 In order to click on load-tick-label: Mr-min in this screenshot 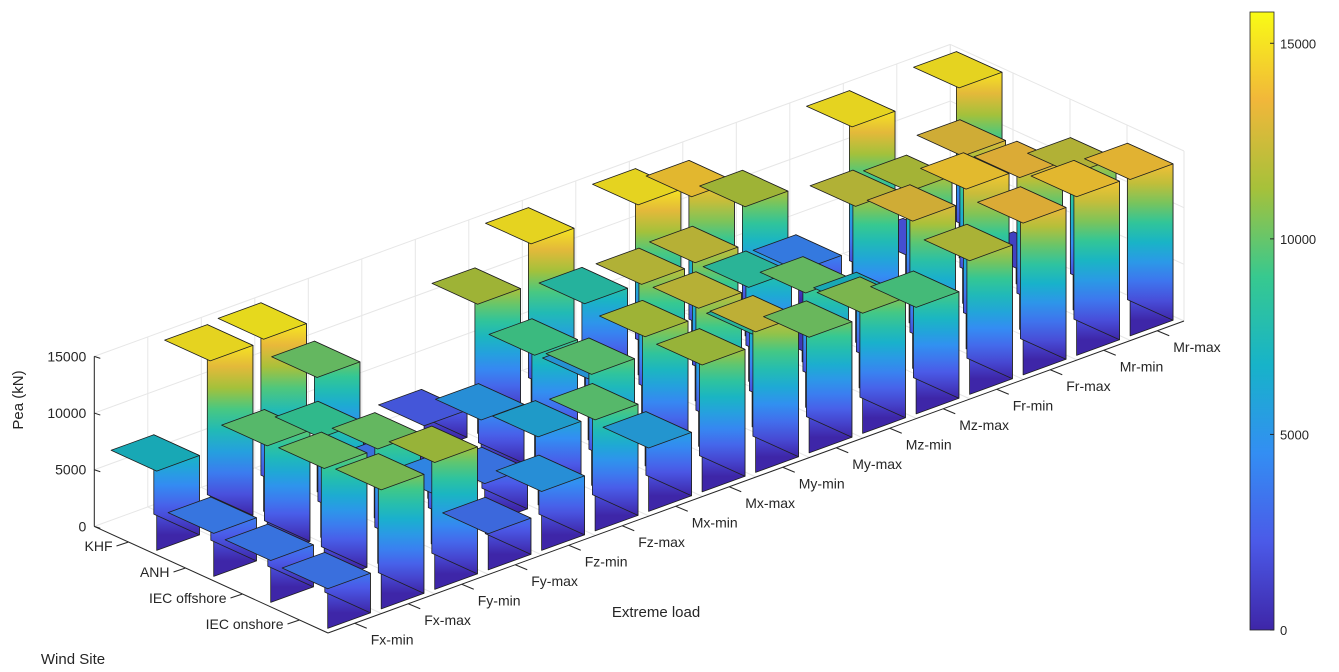, I will do `click(1142, 366)`.